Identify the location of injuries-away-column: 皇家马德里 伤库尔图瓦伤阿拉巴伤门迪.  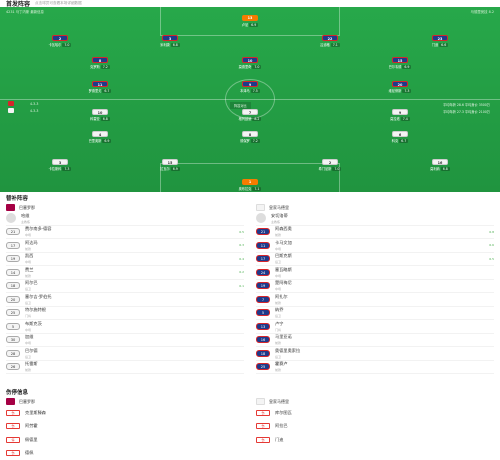
(375, 422).